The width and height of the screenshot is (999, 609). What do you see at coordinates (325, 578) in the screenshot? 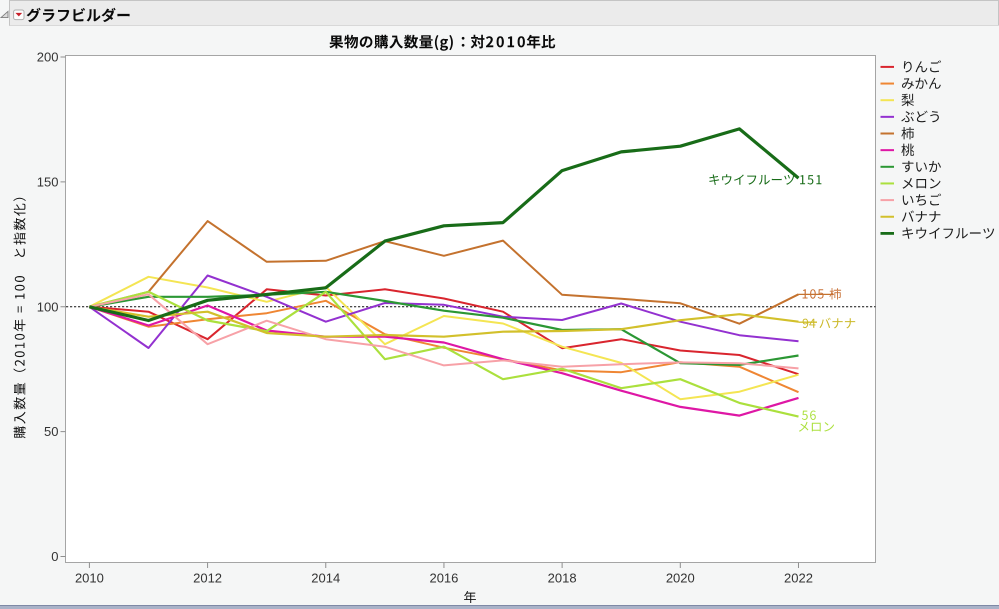
I see `svg-text: 2014` at bounding box center [325, 578].